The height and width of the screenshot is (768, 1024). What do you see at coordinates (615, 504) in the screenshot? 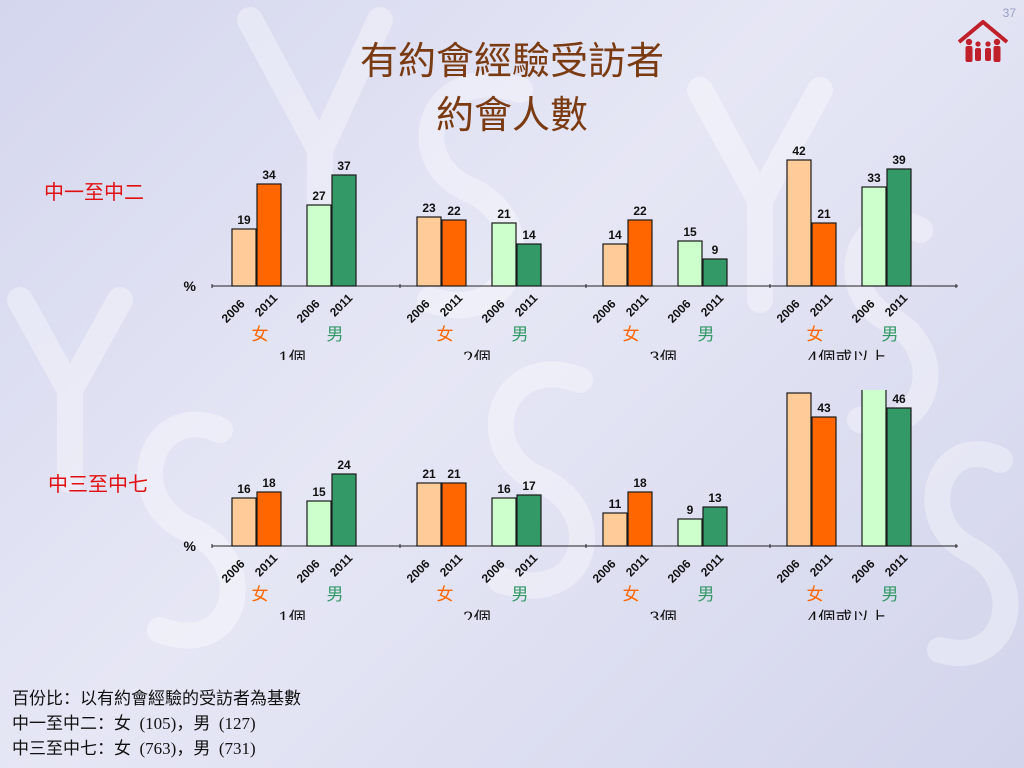
I see `bar-value-label: 11` at bounding box center [615, 504].